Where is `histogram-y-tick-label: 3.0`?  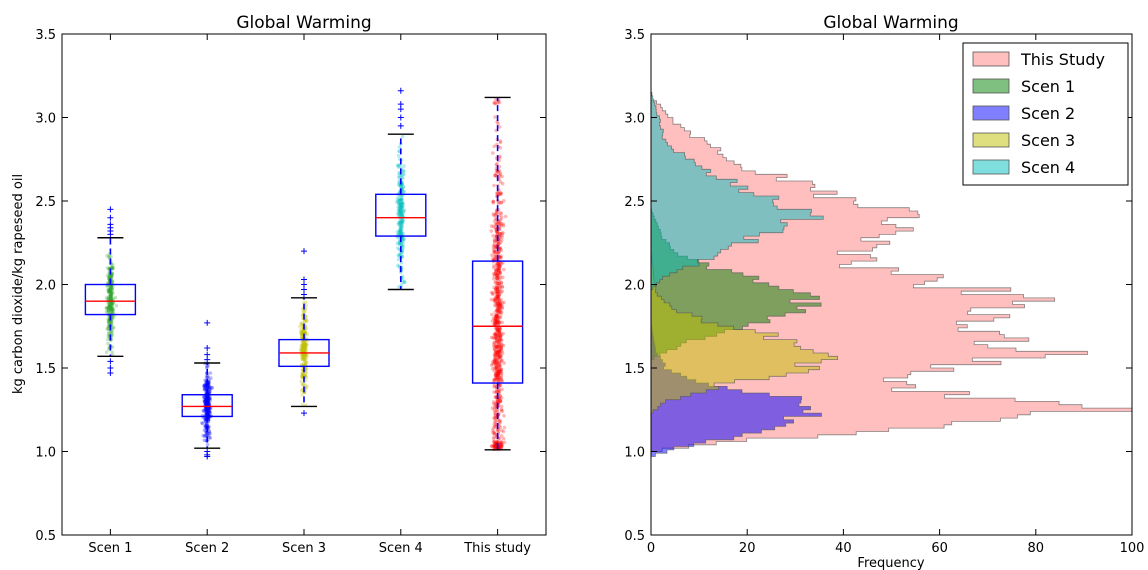 histogram-y-tick-label: 3.0 is located at coordinates (634, 119).